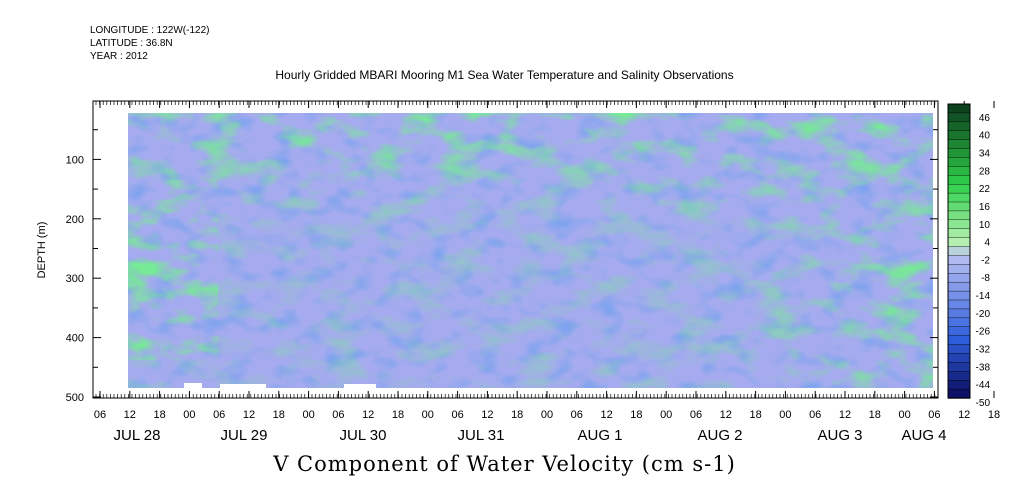  What do you see at coordinates (983, 385) in the screenshot?
I see `colorbar-label: -44` at bounding box center [983, 385].